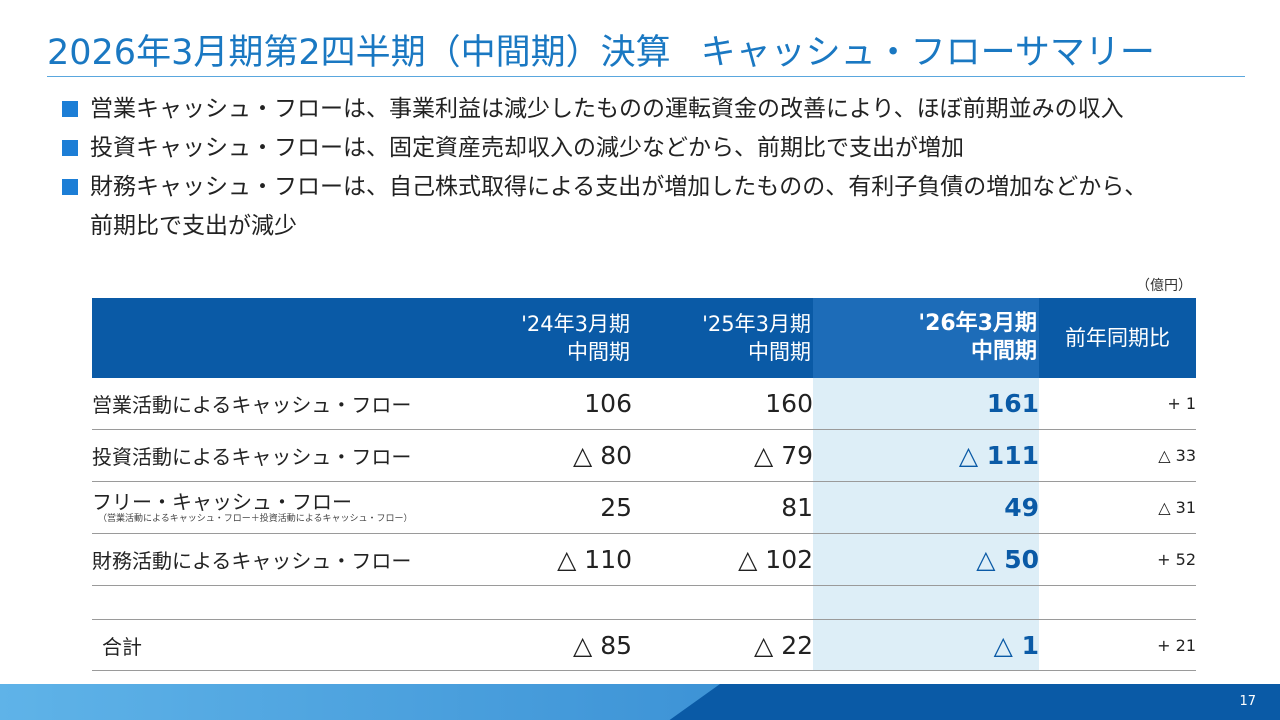 Image resolution: width=1280 pixels, height=720 pixels. What do you see at coordinates (926, 507) in the screenshot?
I see `cell-fy26: 49` at bounding box center [926, 507].